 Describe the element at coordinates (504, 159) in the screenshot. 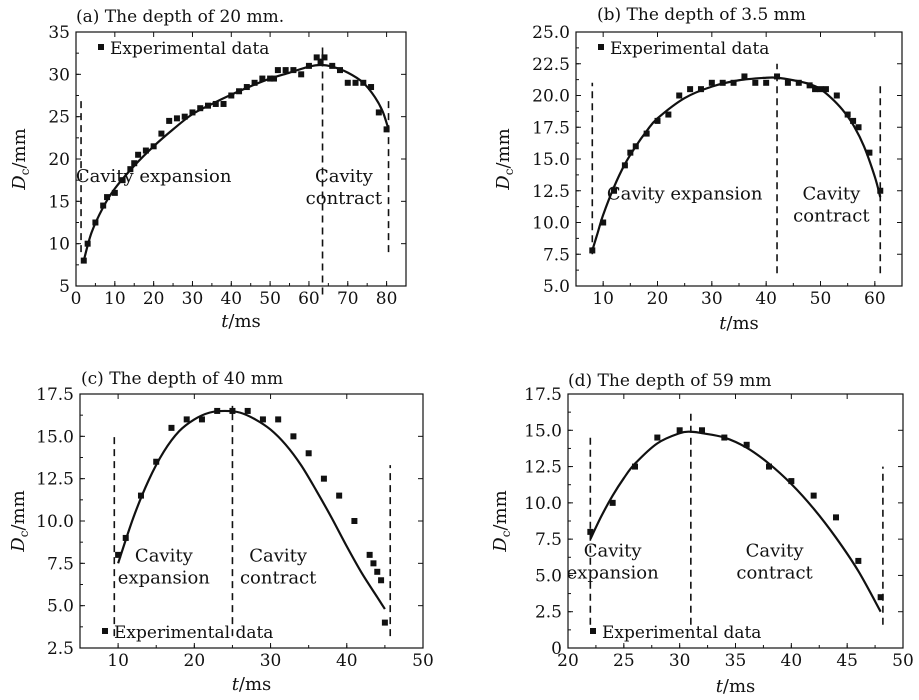

I see `y-axis-label: Dc/mm` at that location.